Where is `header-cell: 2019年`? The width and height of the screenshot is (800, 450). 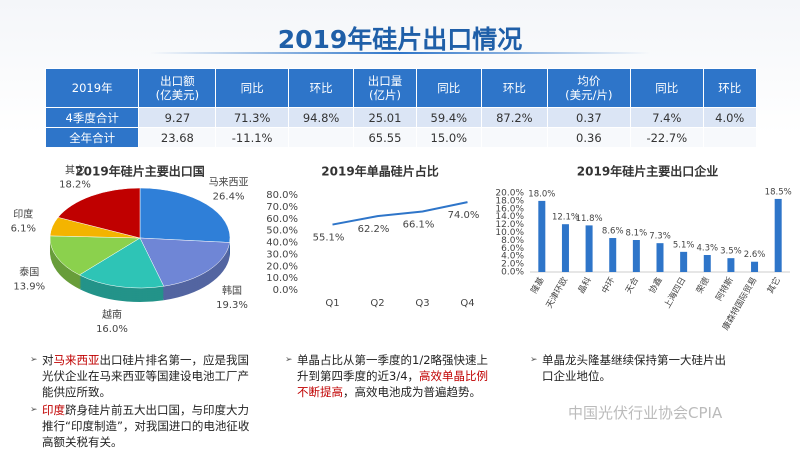 header-cell: 2019年 is located at coordinates (92, 88).